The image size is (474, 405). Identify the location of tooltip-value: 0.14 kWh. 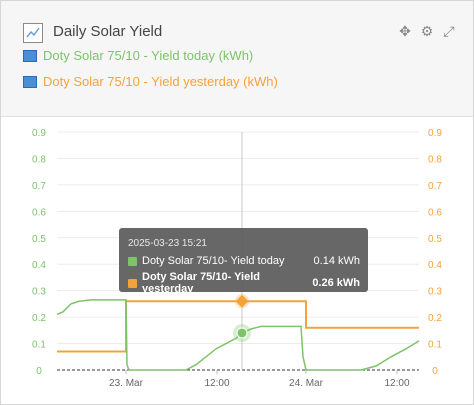
(336, 261).